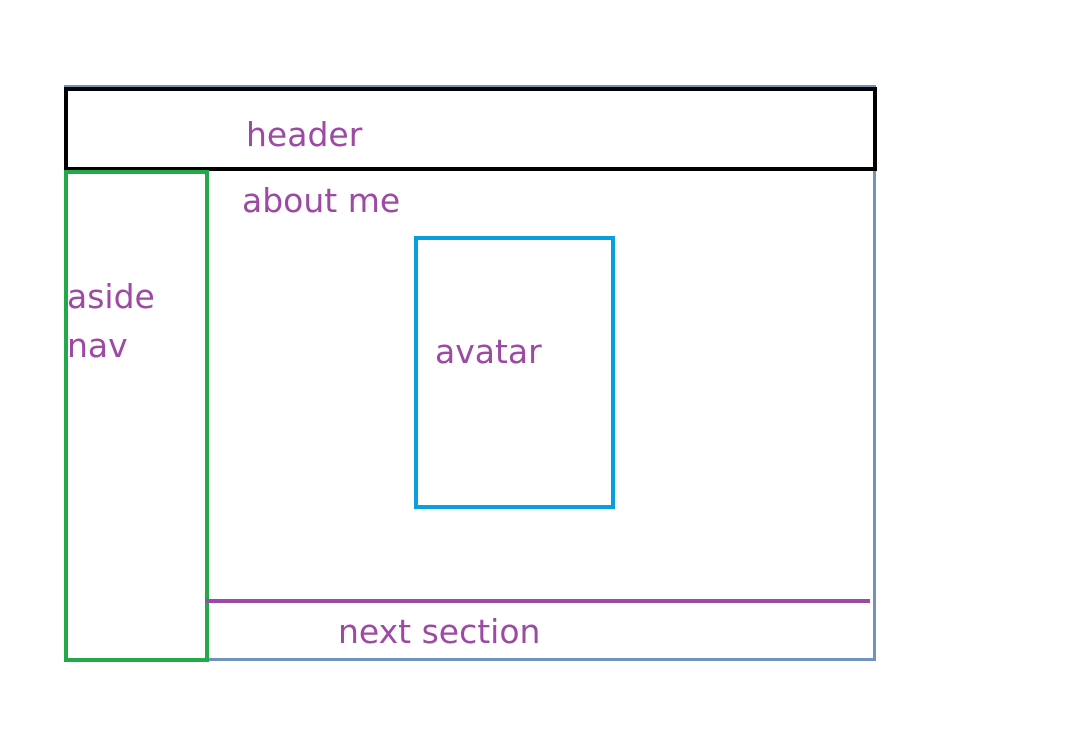 This screenshot has width=1075, height=750. What do you see at coordinates (136, 416) in the screenshot?
I see `aside-nav-region` at bounding box center [136, 416].